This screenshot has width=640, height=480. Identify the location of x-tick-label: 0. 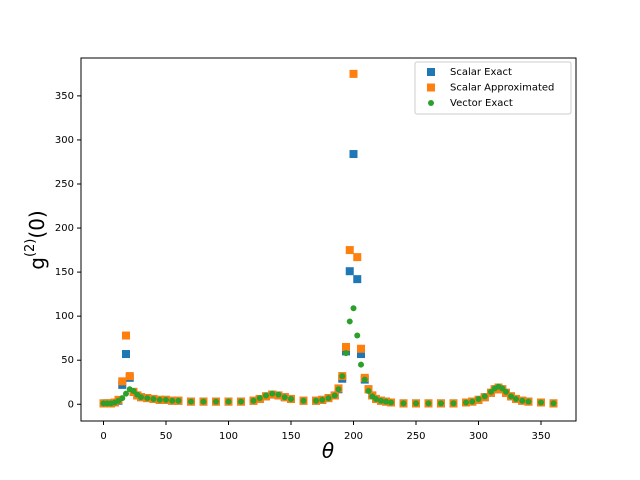
(103, 436).